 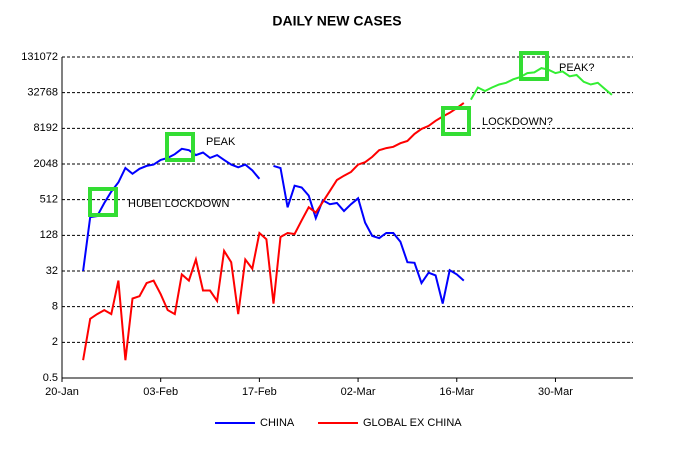 I want to click on annotation-text: PEAK?, so click(x=576, y=68).